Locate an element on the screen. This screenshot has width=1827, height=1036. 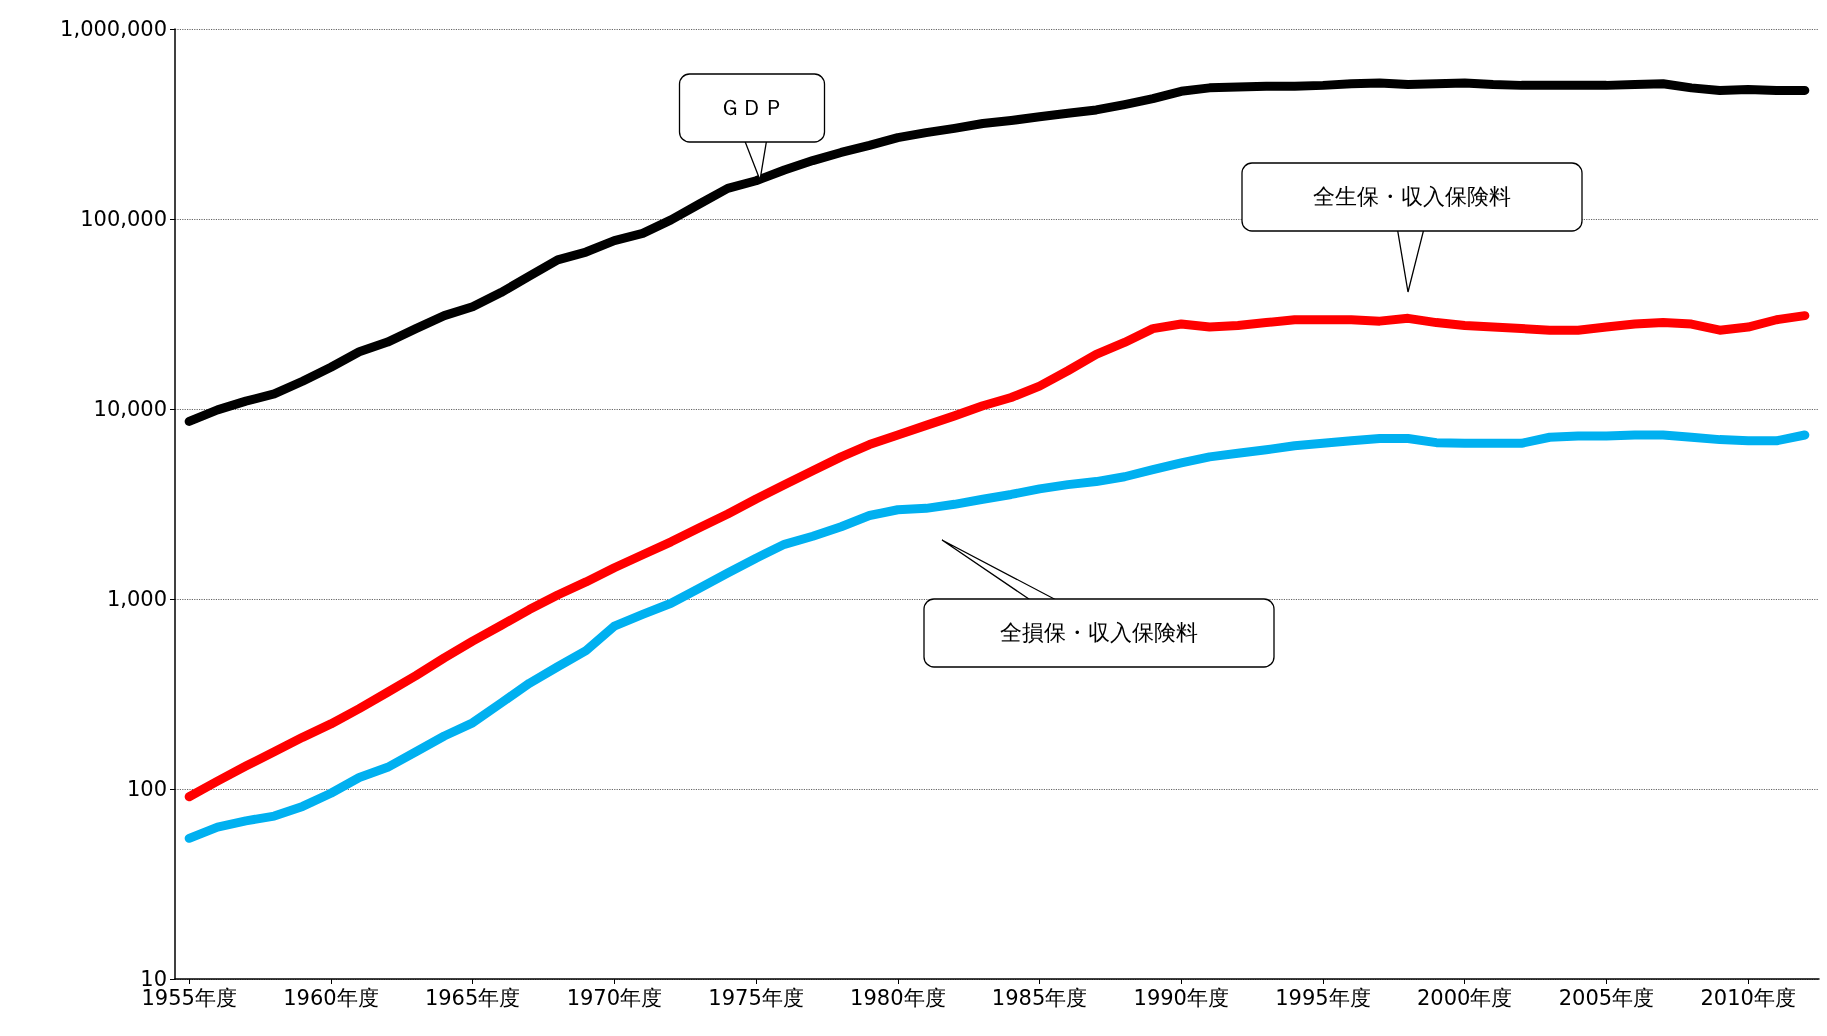
y-tick-label: 10,000 is located at coordinates (130, 409).